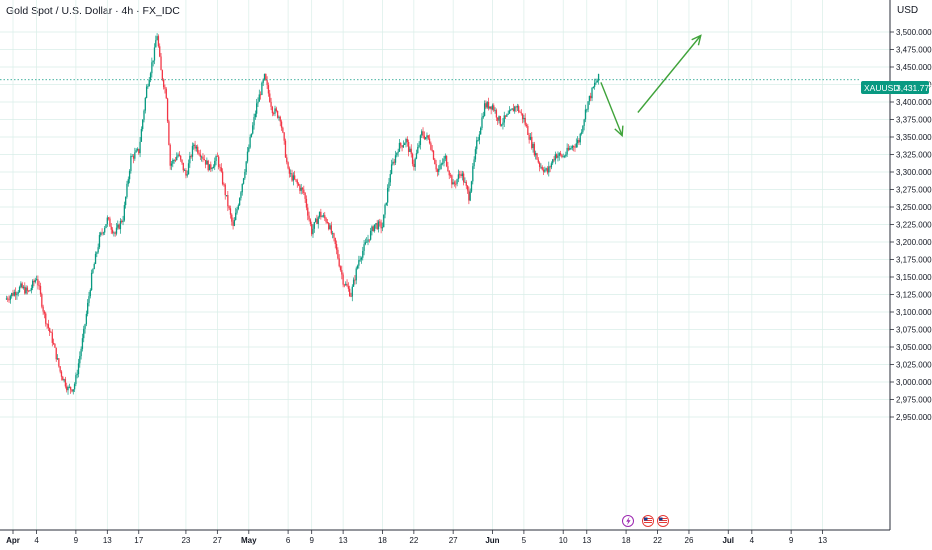  What do you see at coordinates (914, 312) in the screenshot?
I see `y-tick-label: 3,100.000` at bounding box center [914, 312].